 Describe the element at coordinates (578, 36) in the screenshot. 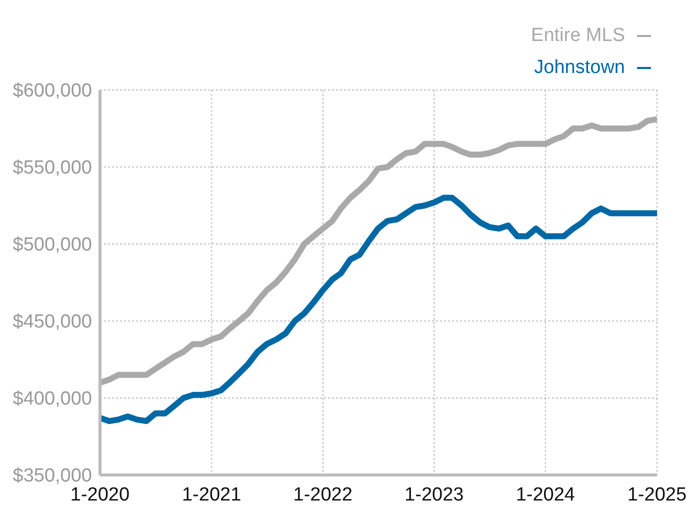

I see `legend-label: Entire MLS` at that location.